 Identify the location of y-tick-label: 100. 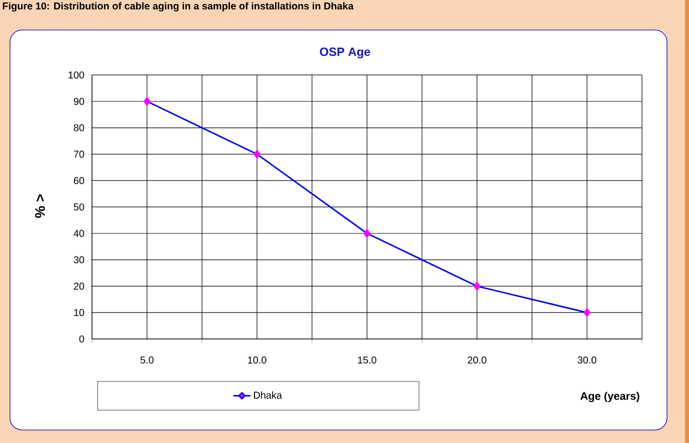
(76, 75).